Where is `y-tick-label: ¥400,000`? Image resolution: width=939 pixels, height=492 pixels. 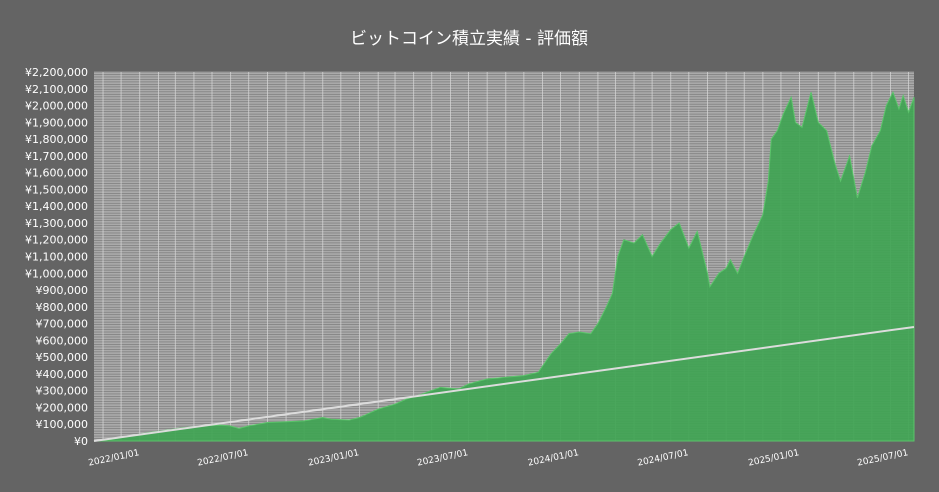 y-tick-label: ¥400,000 is located at coordinates (62, 374).